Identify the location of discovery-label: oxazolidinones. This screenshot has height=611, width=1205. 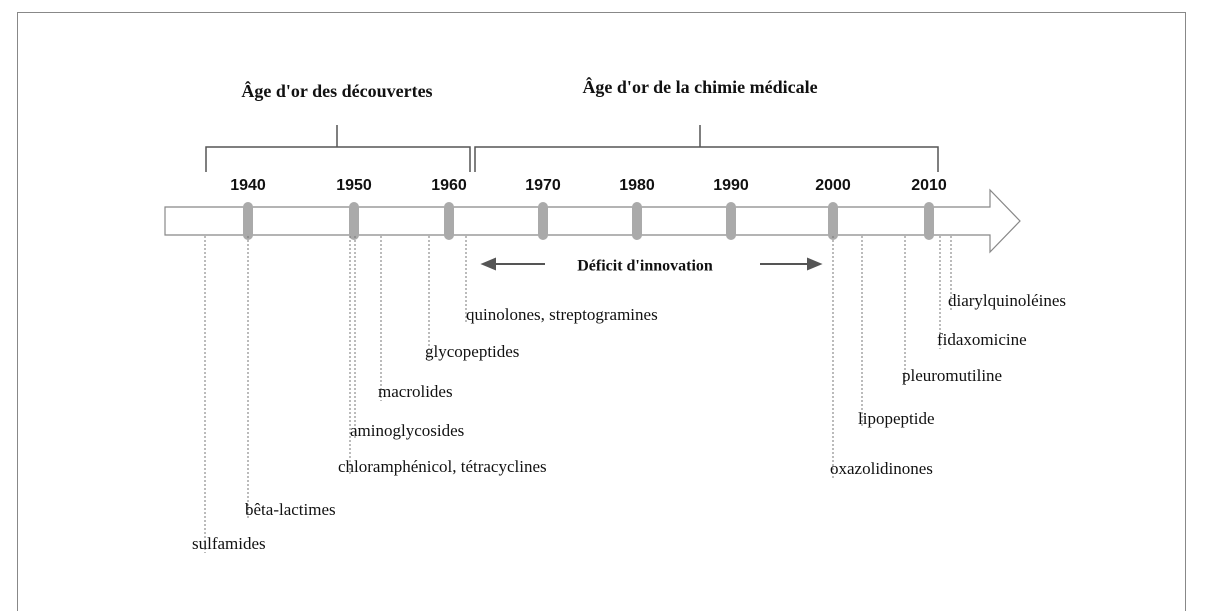
(881, 468).